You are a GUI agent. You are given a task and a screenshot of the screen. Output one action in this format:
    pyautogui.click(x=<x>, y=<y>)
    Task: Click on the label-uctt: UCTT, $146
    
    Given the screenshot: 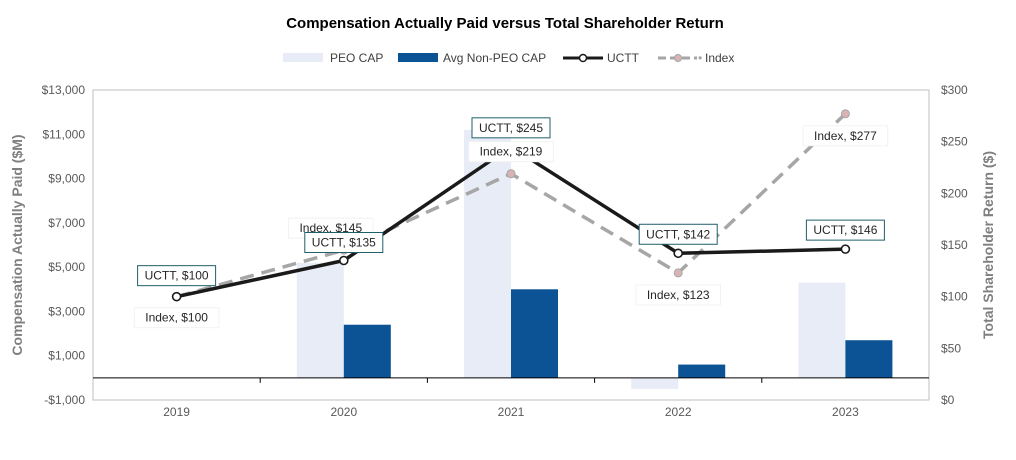 What is the action you would take?
    pyautogui.click(x=845, y=230)
    